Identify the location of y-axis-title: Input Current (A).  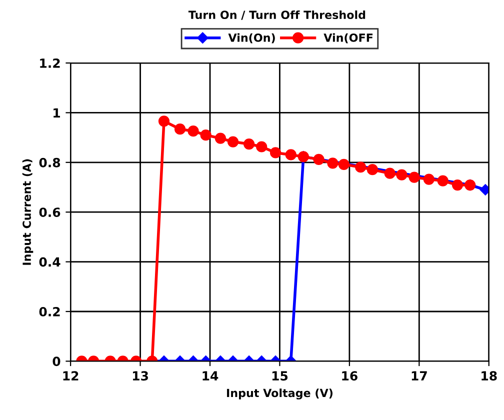
(28, 212).